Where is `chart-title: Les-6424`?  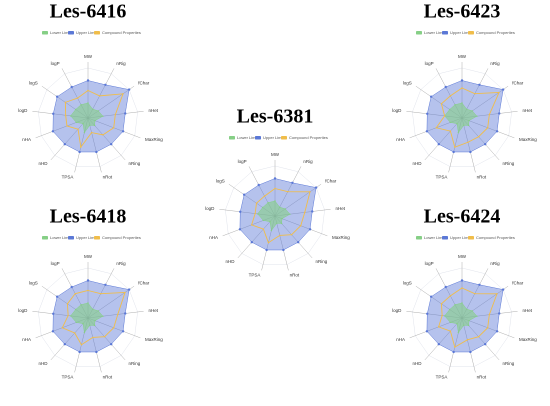
chart-title: Les-6424 is located at coordinates (462, 217).